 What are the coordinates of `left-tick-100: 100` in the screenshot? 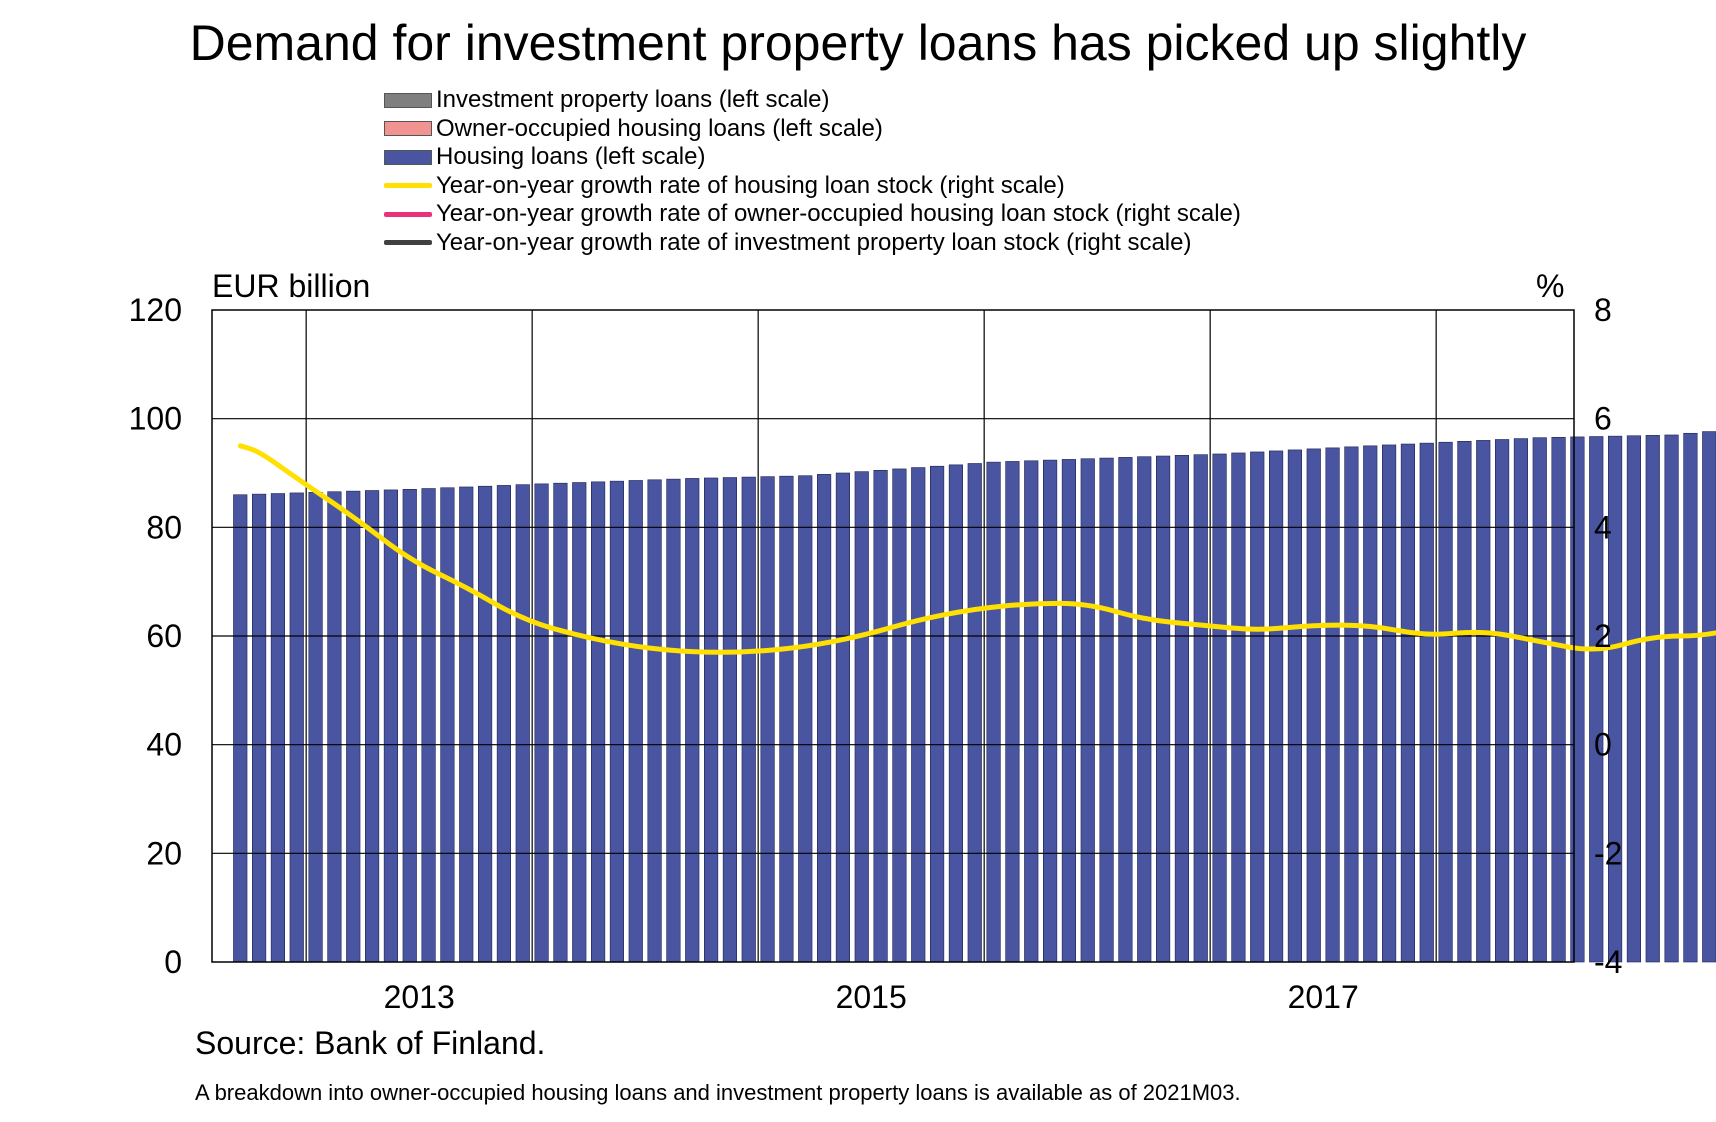 It's located at (155, 419).